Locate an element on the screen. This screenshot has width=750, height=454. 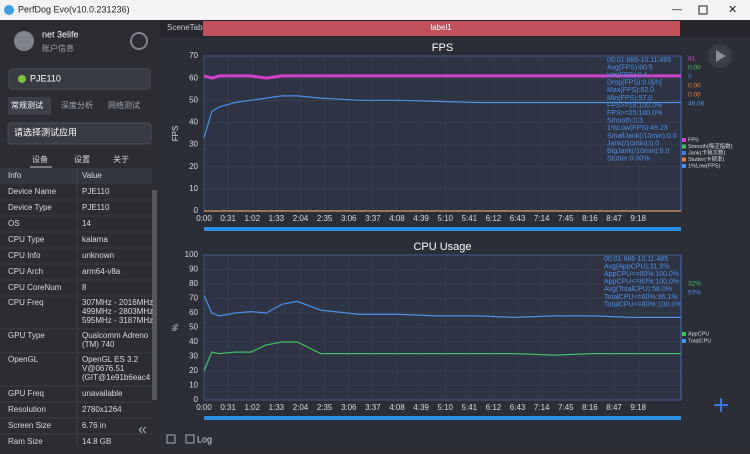
y-tick-label: 0 is located at coordinates (196, 399).